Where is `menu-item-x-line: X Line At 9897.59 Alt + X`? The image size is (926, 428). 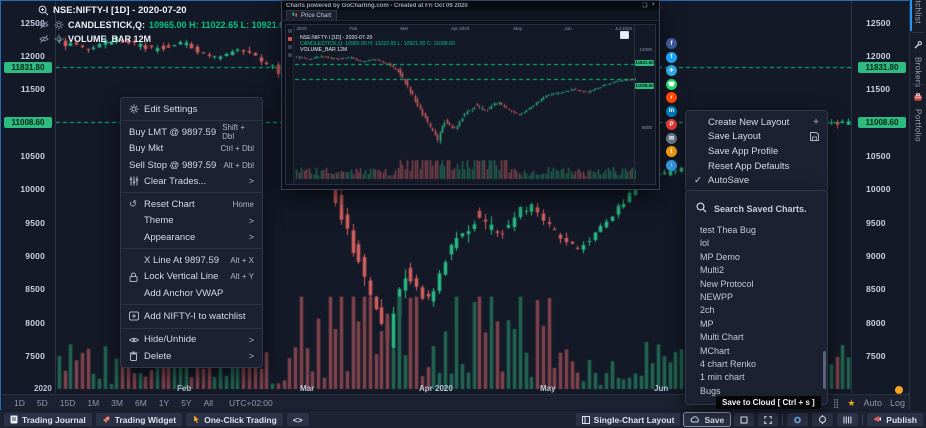
menu-item-x-line: X Line At 9897.59 Alt + X is located at coordinates (199, 261).